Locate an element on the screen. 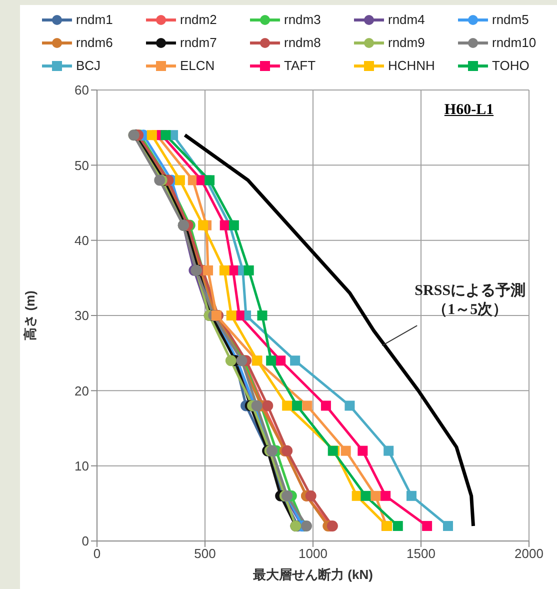 The width and height of the screenshot is (557, 589). y-tick-label: 30 is located at coordinates (81, 316).